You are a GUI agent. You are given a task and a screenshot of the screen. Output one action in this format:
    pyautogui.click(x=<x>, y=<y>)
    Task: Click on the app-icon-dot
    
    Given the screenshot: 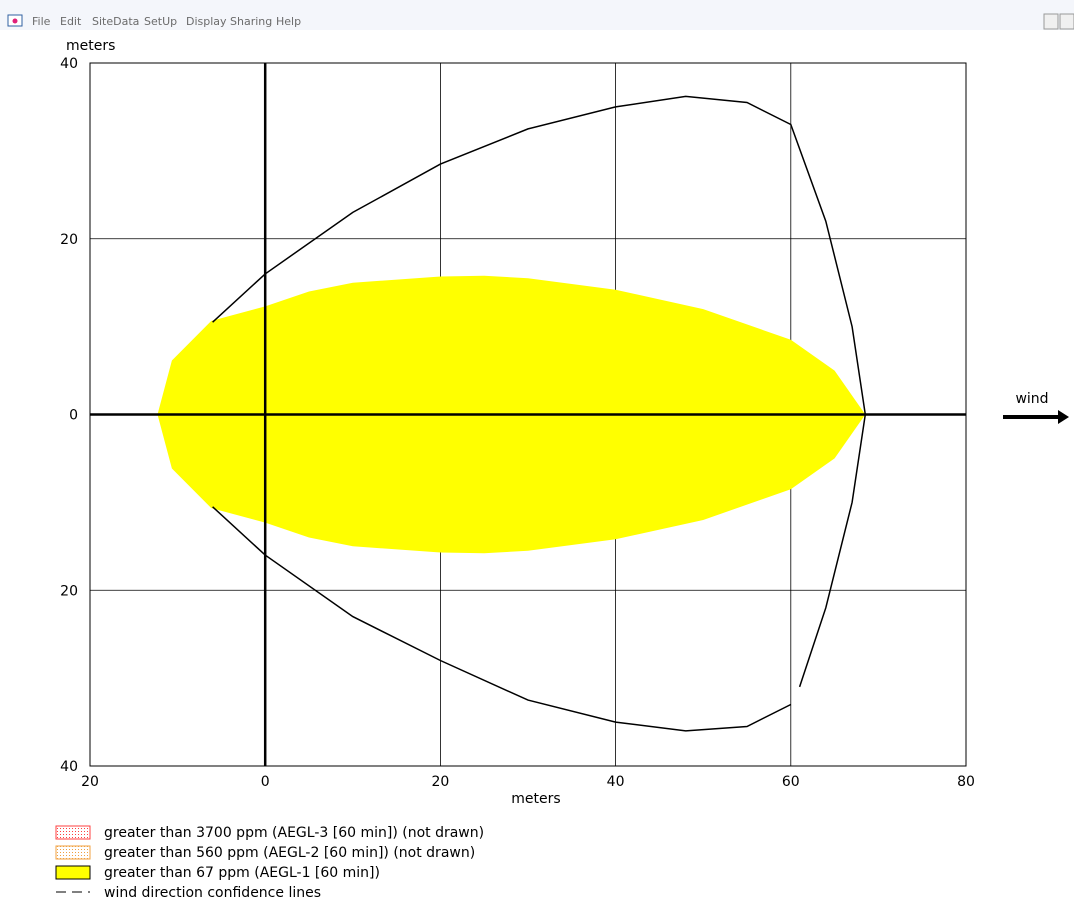 What is the action you would take?
    pyautogui.click(x=15, y=21)
    